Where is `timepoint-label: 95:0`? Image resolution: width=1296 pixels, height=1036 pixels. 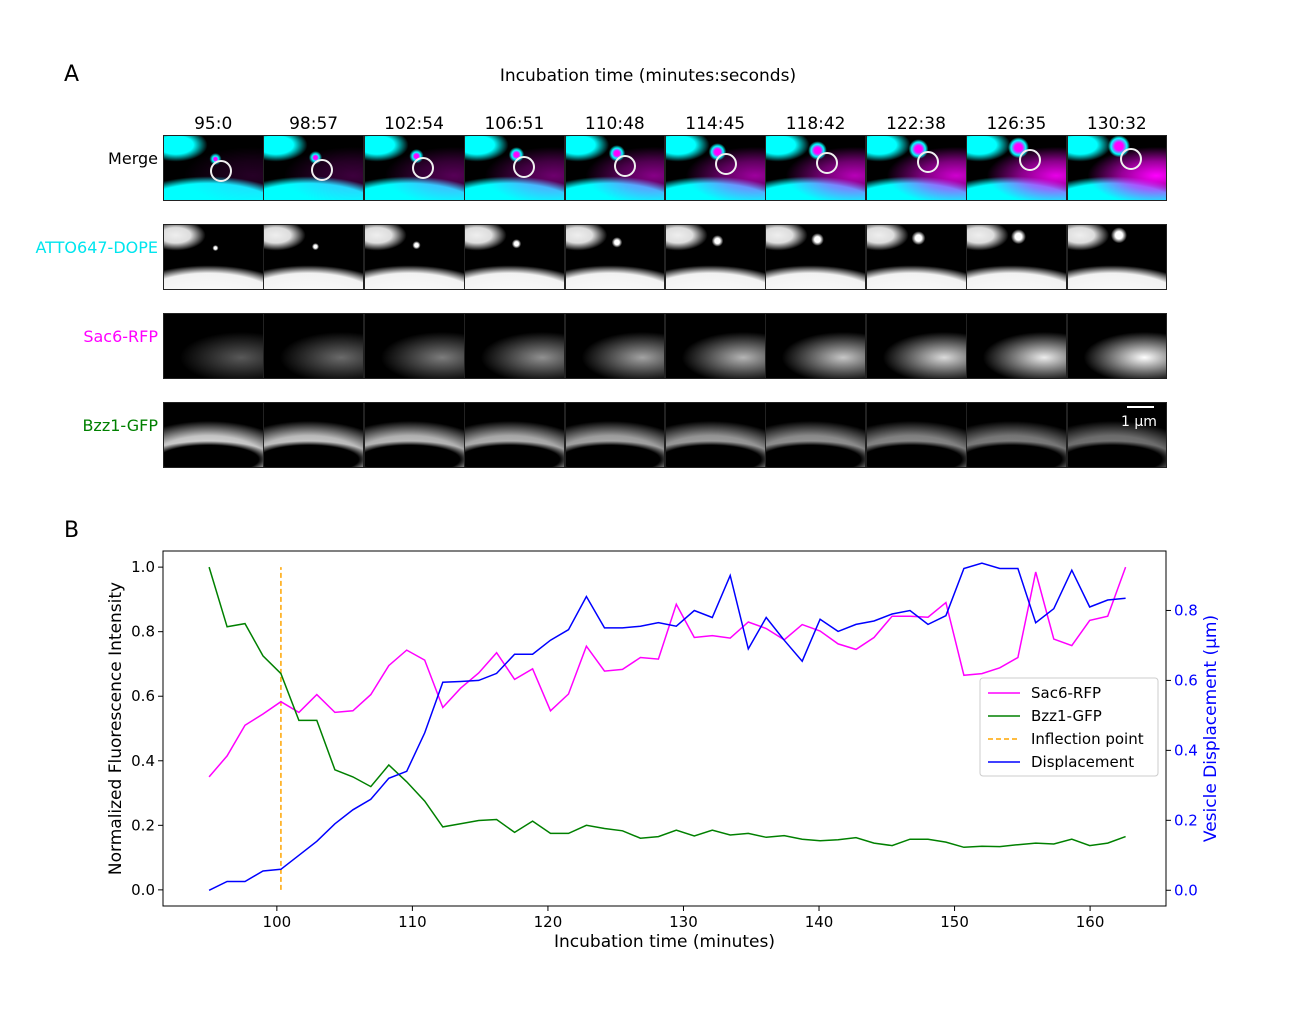
timepoint-label: 95:0 is located at coordinates (213, 124).